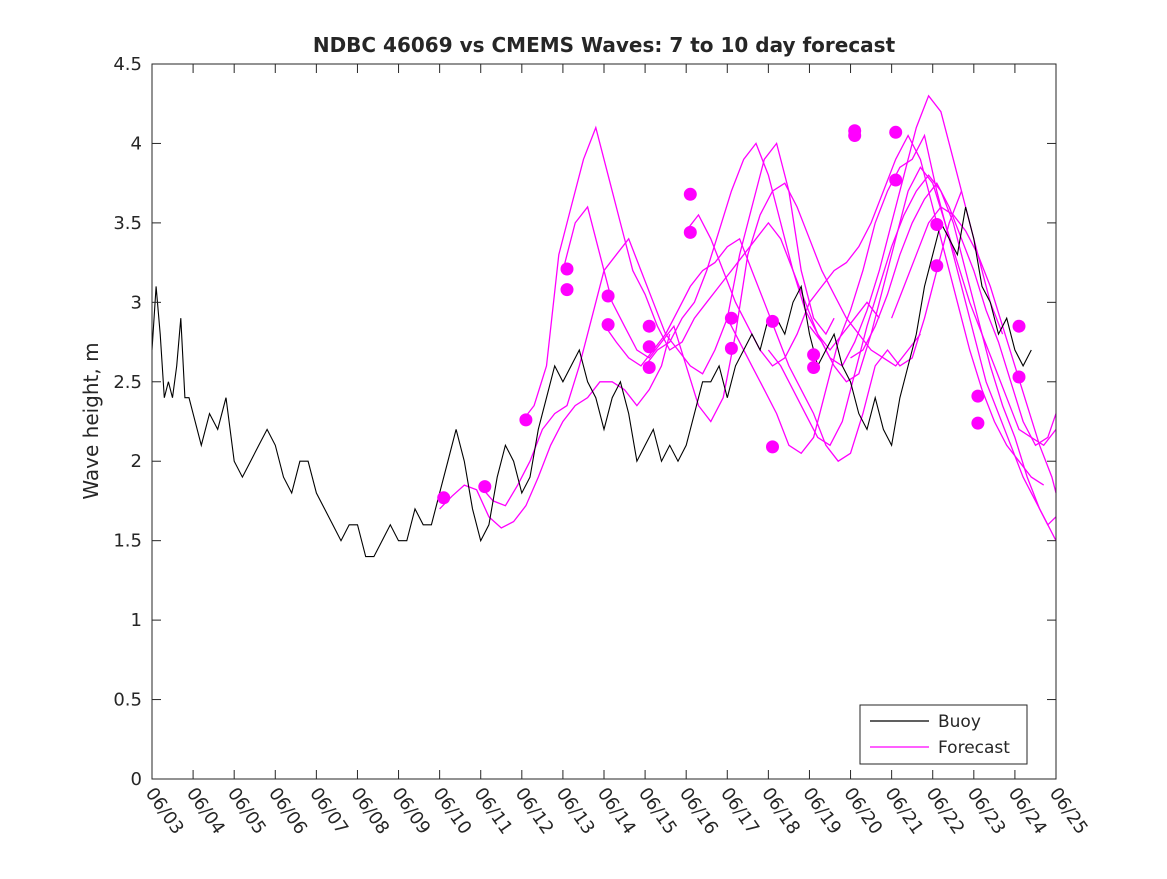 This screenshot has height=879, width=1167. What do you see at coordinates (127, 223) in the screenshot?
I see `y-tick-label: 3.5` at bounding box center [127, 223].